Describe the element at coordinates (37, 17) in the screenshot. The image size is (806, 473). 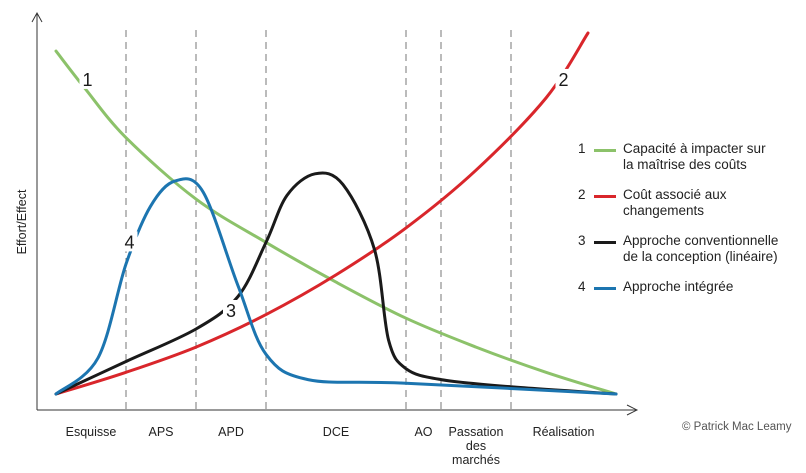
I see `y-axis-arrow` at that location.